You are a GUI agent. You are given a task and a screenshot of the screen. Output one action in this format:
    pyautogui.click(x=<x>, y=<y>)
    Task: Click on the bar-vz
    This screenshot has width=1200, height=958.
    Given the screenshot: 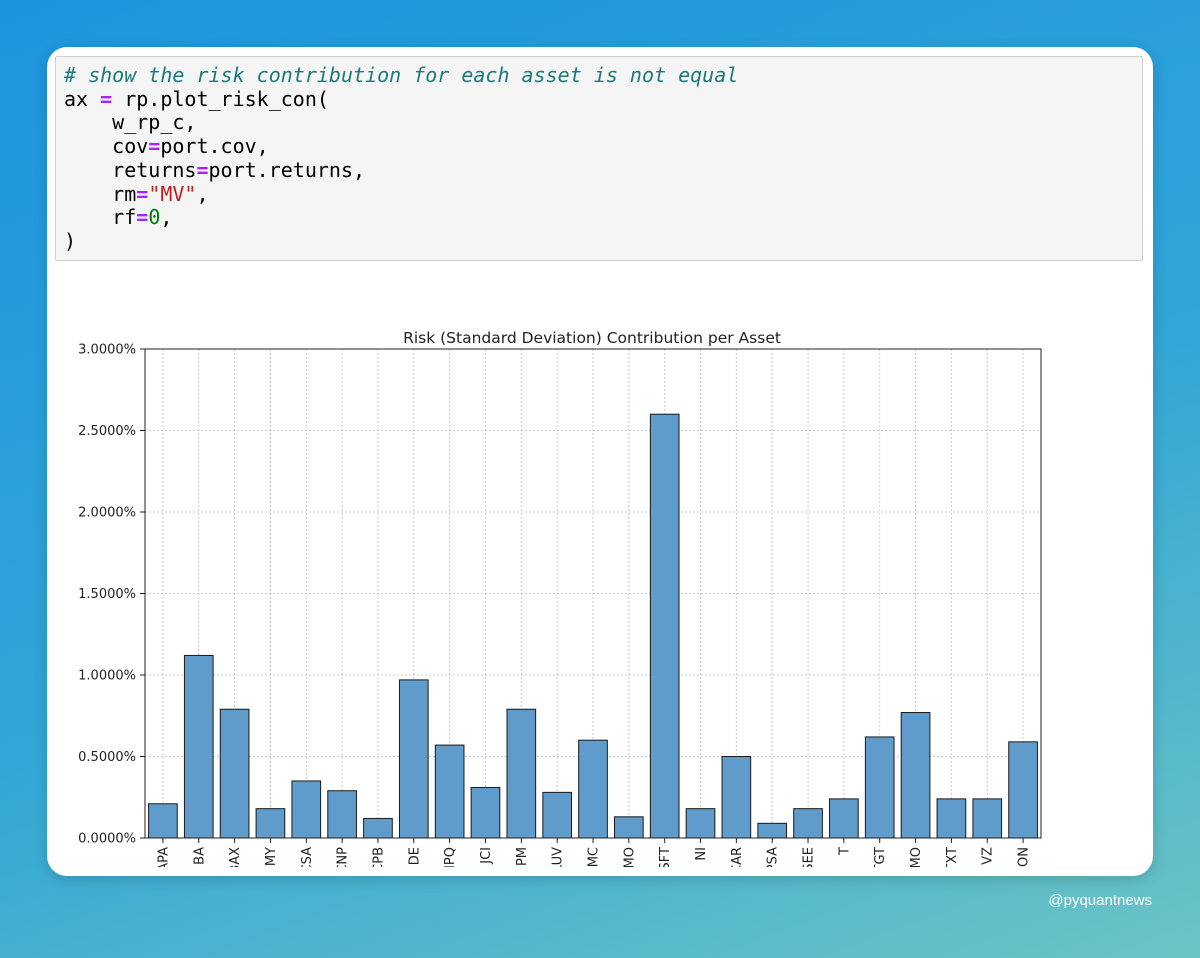 What is the action you would take?
    pyautogui.click(x=987, y=818)
    